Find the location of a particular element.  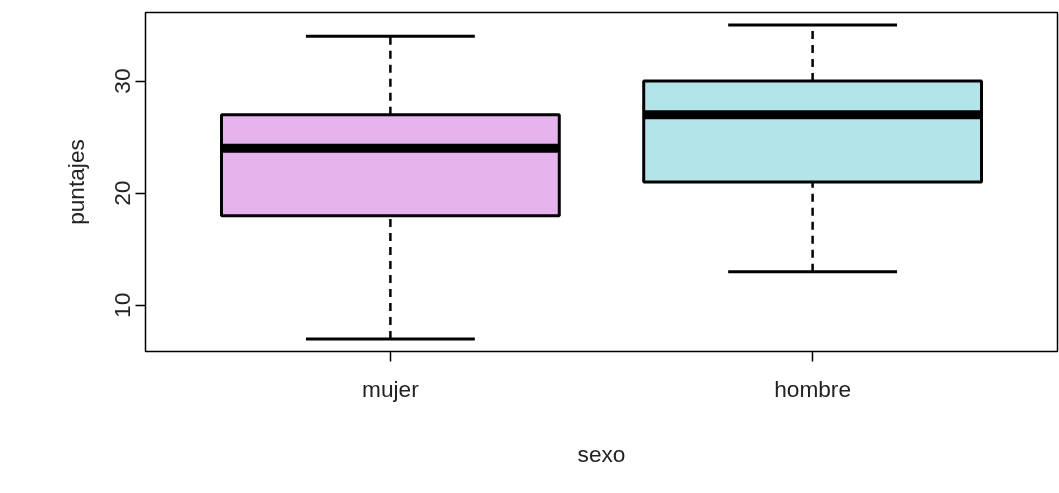

x-axis-title: sexo is located at coordinates (601, 453).